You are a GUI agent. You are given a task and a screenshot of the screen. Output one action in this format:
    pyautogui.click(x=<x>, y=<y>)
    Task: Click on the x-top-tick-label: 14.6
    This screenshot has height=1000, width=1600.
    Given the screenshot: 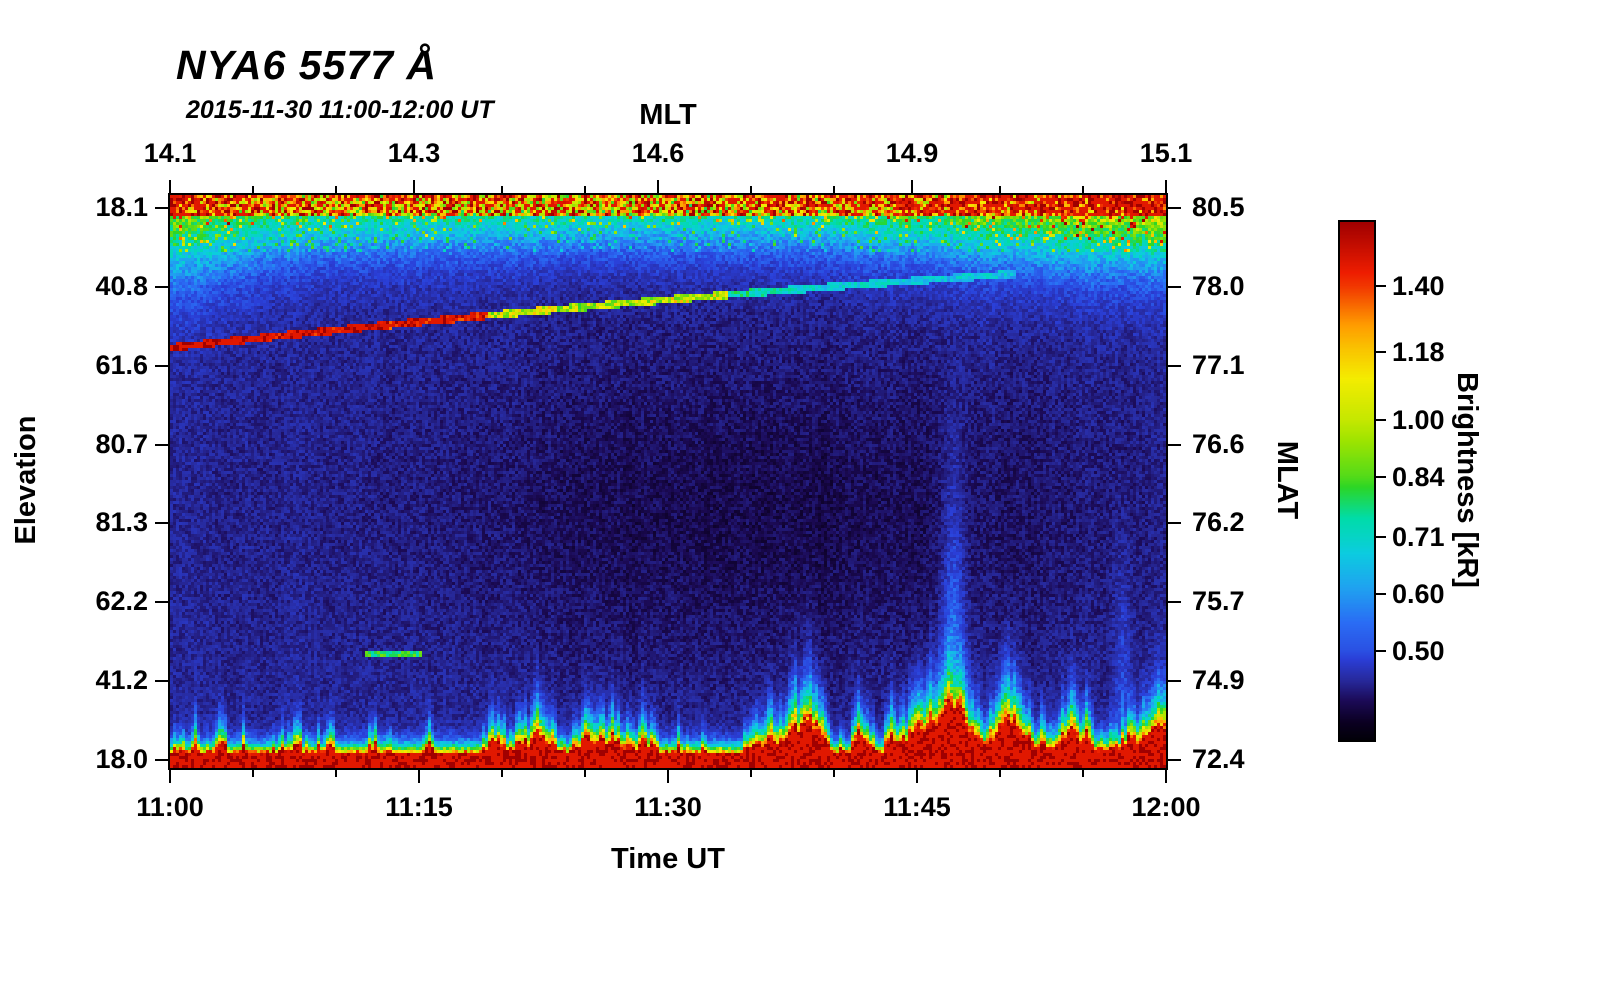 What is the action you would take?
    pyautogui.click(x=658, y=153)
    